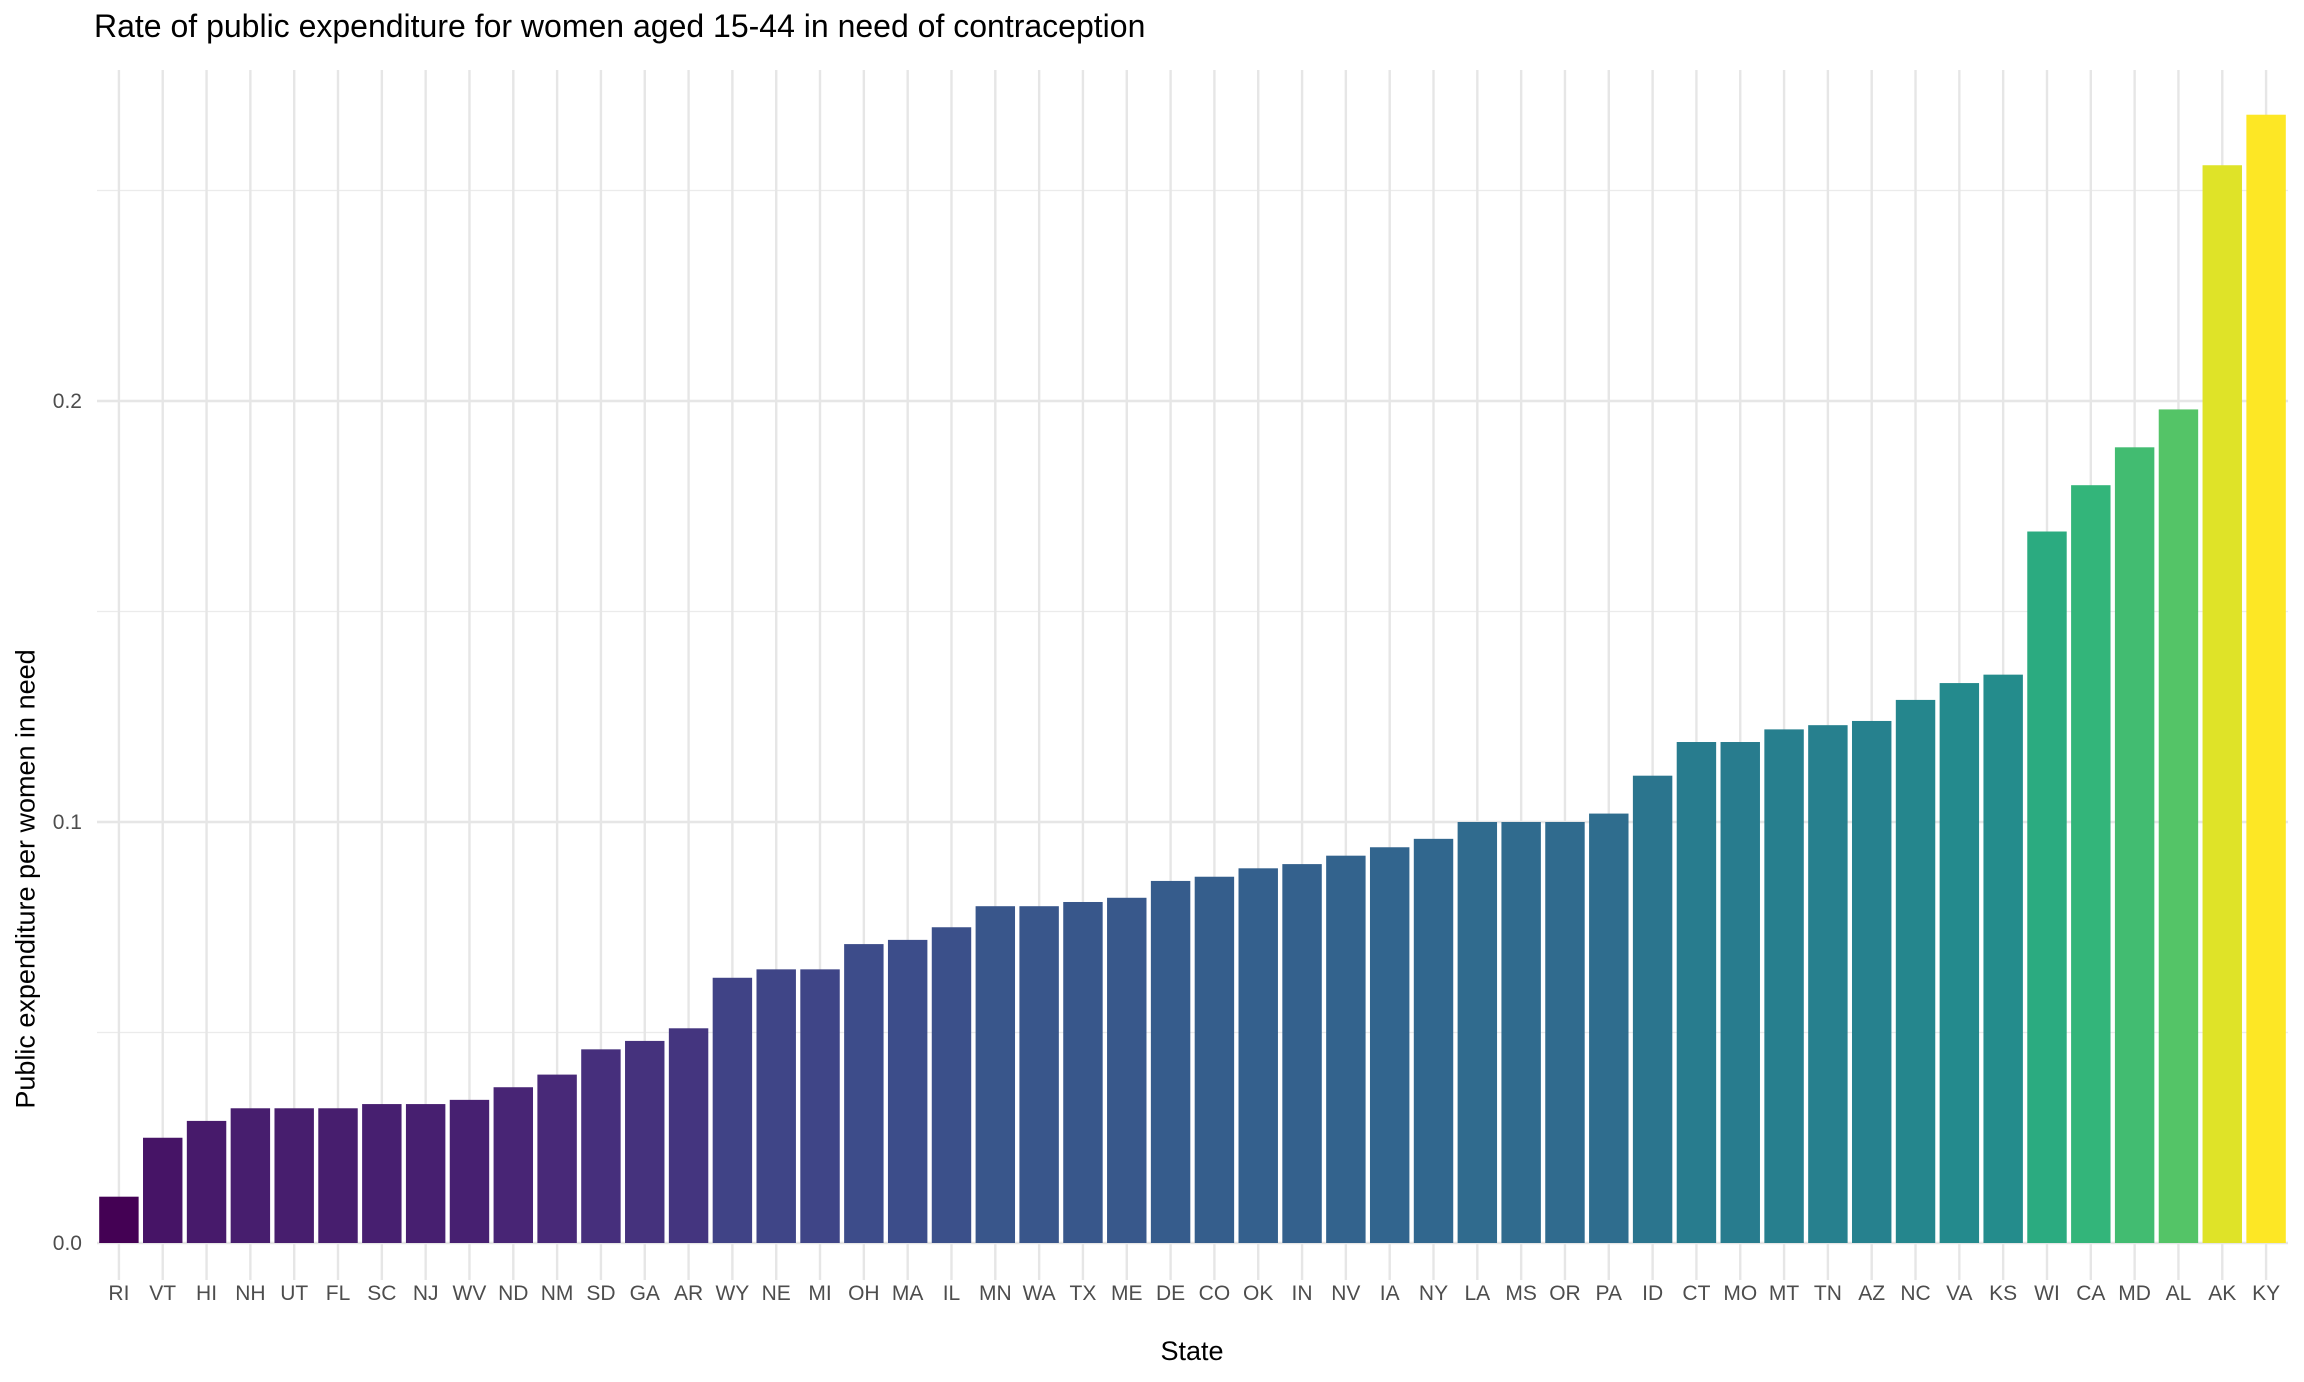 This screenshot has width=2304, height=1382. I want to click on x-tick-label: OR, so click(1565, 1293).